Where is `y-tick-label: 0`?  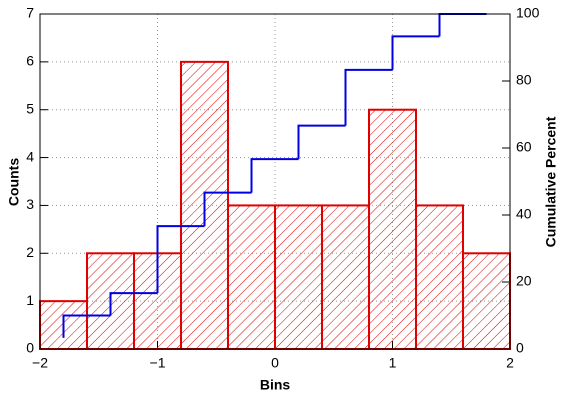 y-tick-label: 0 is located at coordinates (30, 348).